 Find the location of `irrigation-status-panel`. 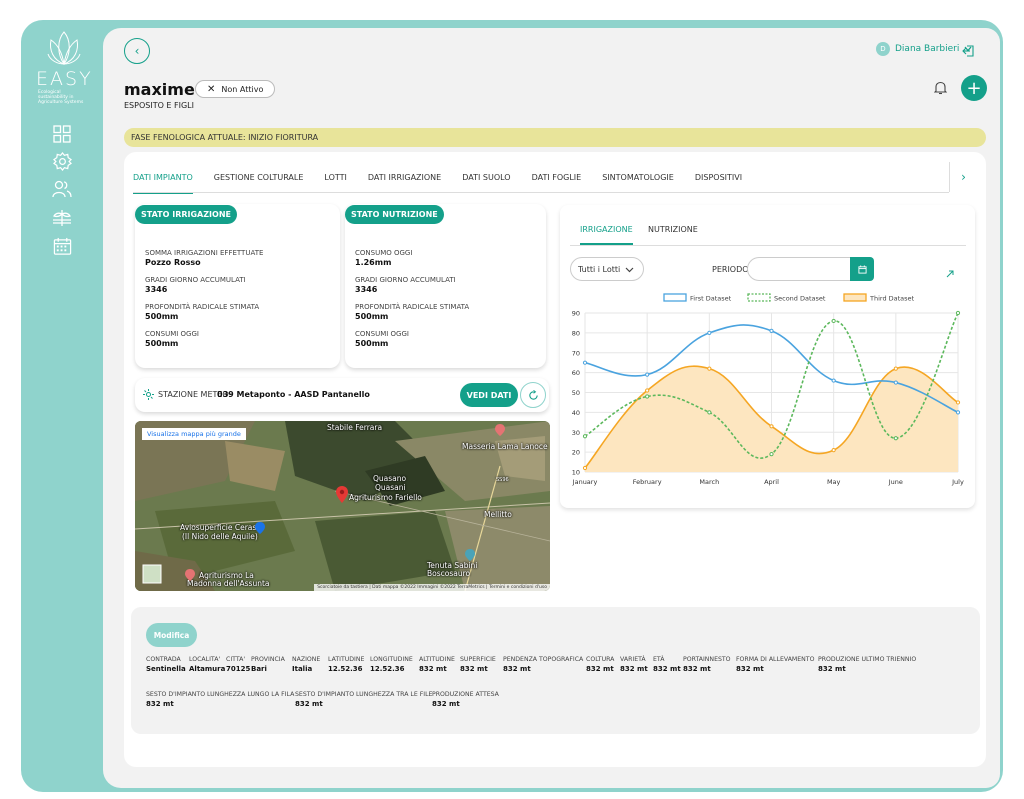

irrigation-status-panel is located at coordinates (237, 286).